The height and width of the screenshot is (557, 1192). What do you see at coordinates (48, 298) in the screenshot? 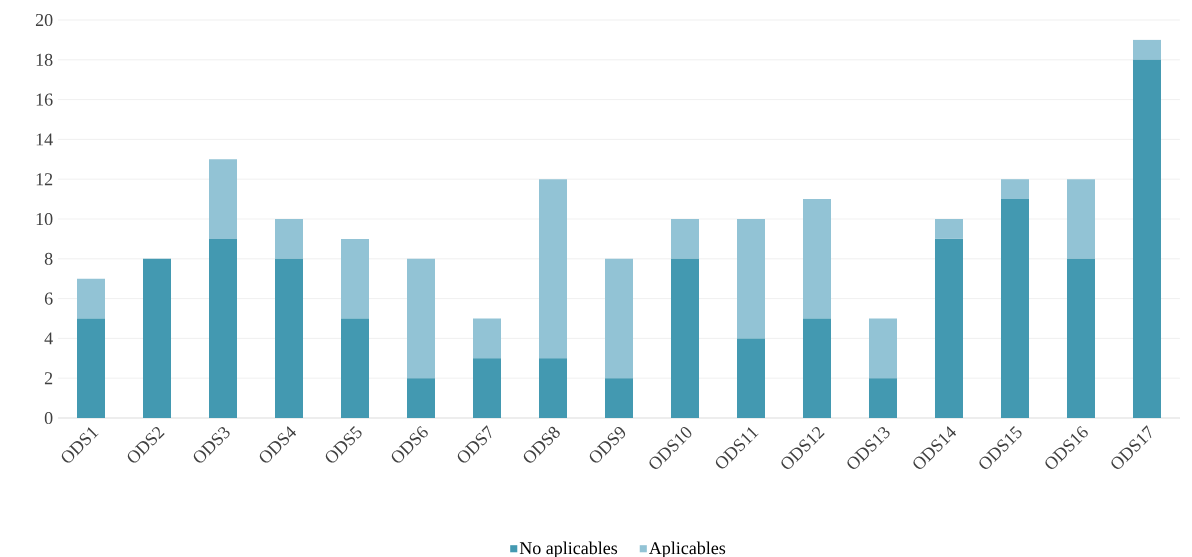
I see `y-tick-label: 6` at bounding box center [48, 298].